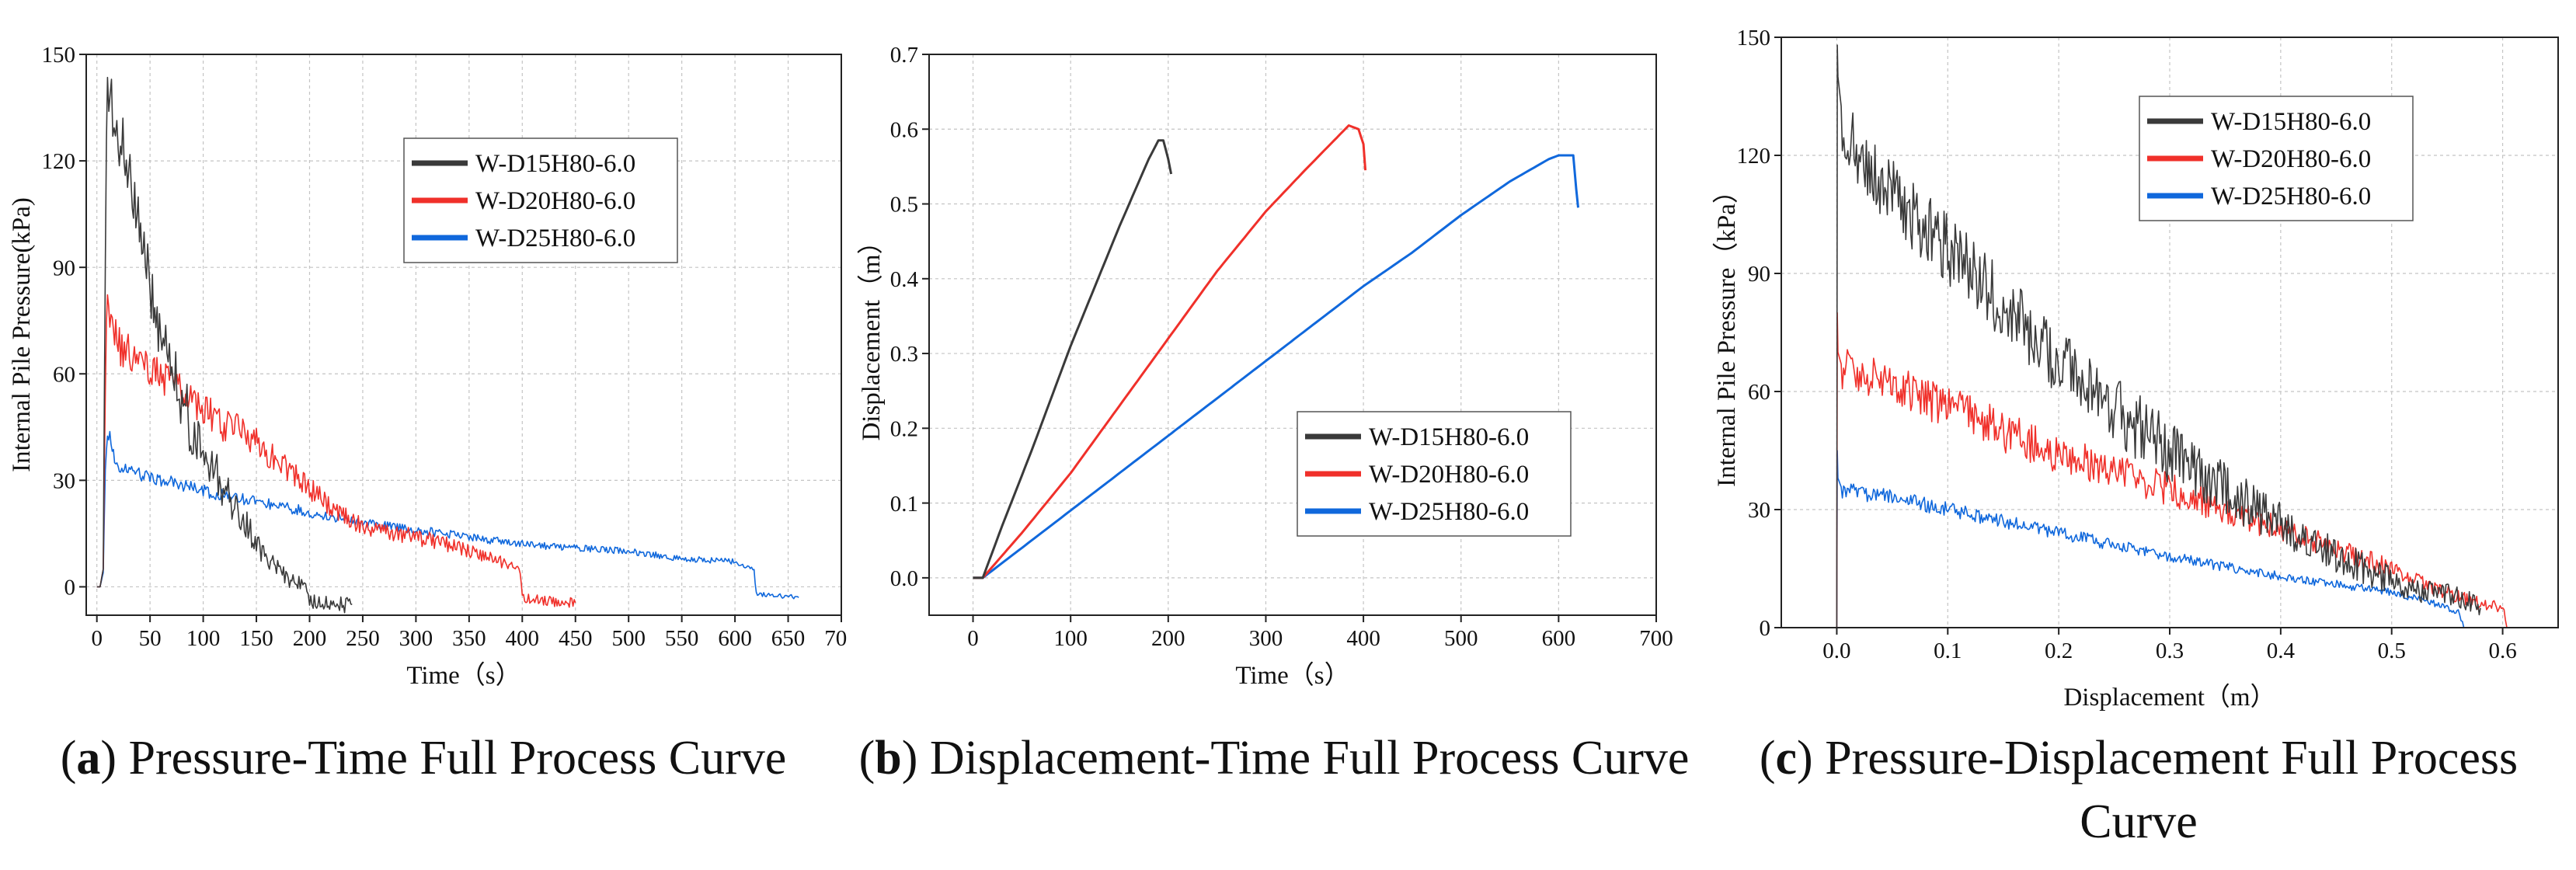 Image resolution: width=2576 pixels, height=870 pixels. Describe the element at coordinates (1948, 651) in the screenshot. I see `x-tick-label: 0.1` at that location.